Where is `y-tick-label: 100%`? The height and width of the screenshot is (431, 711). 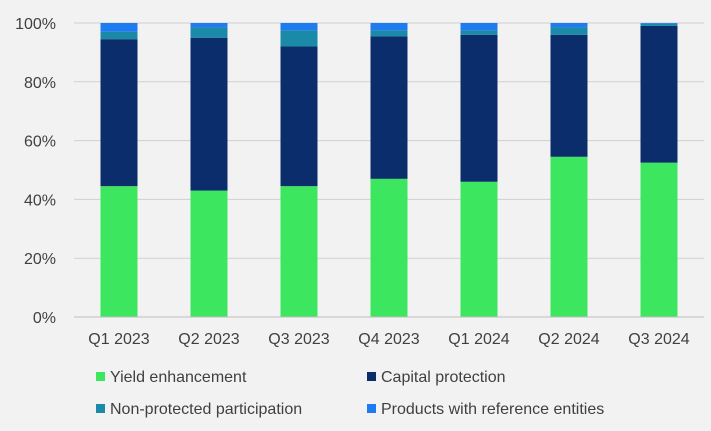
y-tick-label: 100% is located at coordinates (35, 24).